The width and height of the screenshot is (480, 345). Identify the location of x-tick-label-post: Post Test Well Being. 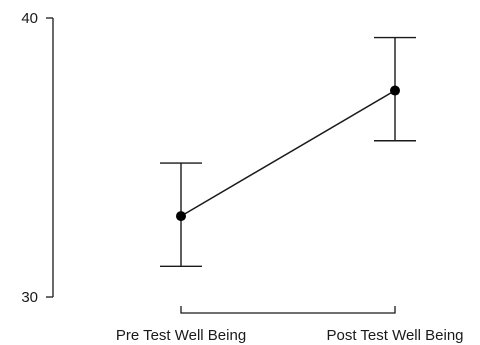
(394, 335).